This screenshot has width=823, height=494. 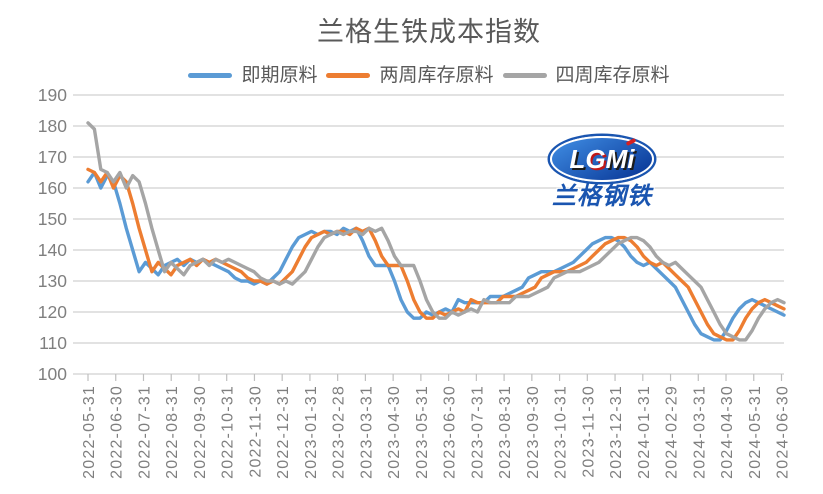 What do you see at coordinates (52, 374) in the screenshot?
I see `y-tick-label: 100` at bounding box center [52, 374].